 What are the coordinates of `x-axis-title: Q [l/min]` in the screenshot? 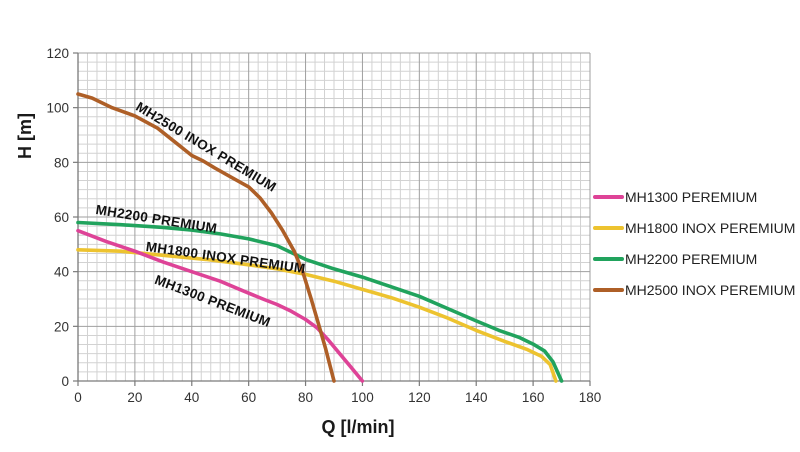 It's located at (358, 427).